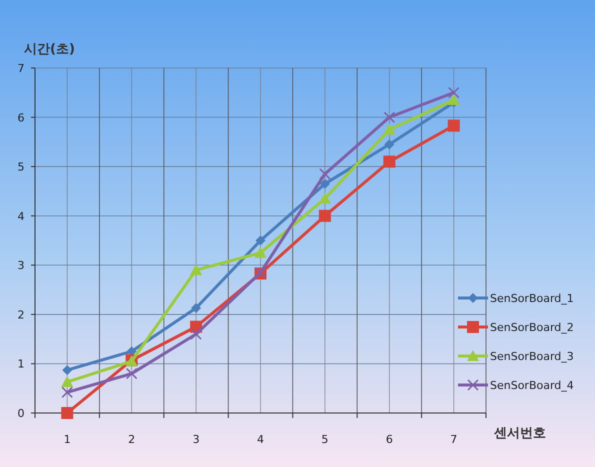 This screenshot has height=467, width=595. Describe the element at coordinates (21, 167) in the screenshot. I see `y-tick-label: 5` at that location.